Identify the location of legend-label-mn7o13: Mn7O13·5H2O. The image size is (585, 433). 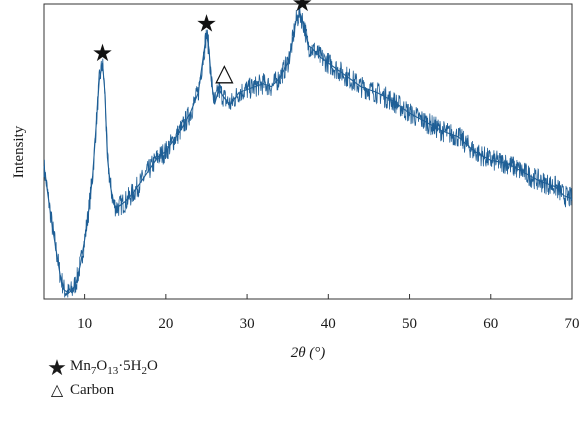
(114, 367).